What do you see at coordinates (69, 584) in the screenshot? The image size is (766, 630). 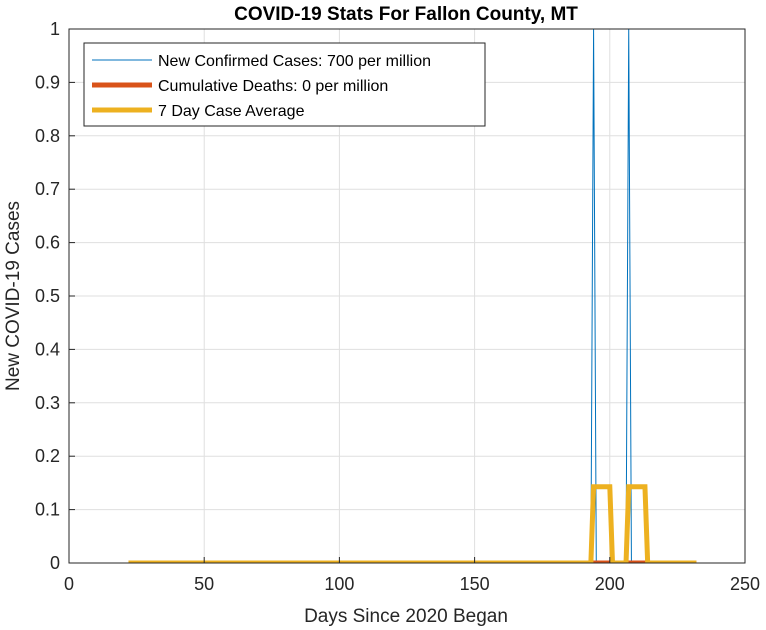 I see `x-tick-label: 0` at bounding box center [69, 584].